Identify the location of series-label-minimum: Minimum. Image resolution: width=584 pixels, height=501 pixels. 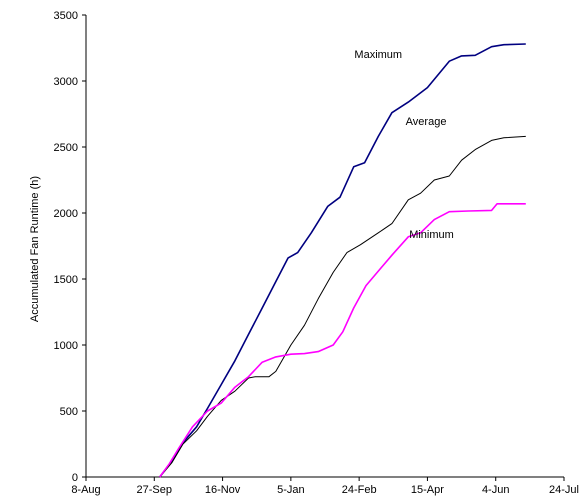
(431, 235).